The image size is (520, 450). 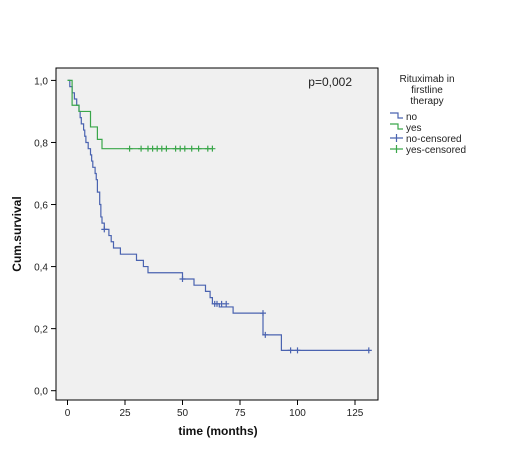 I want to click on legend-label: yes, so click(x=414, y=128).